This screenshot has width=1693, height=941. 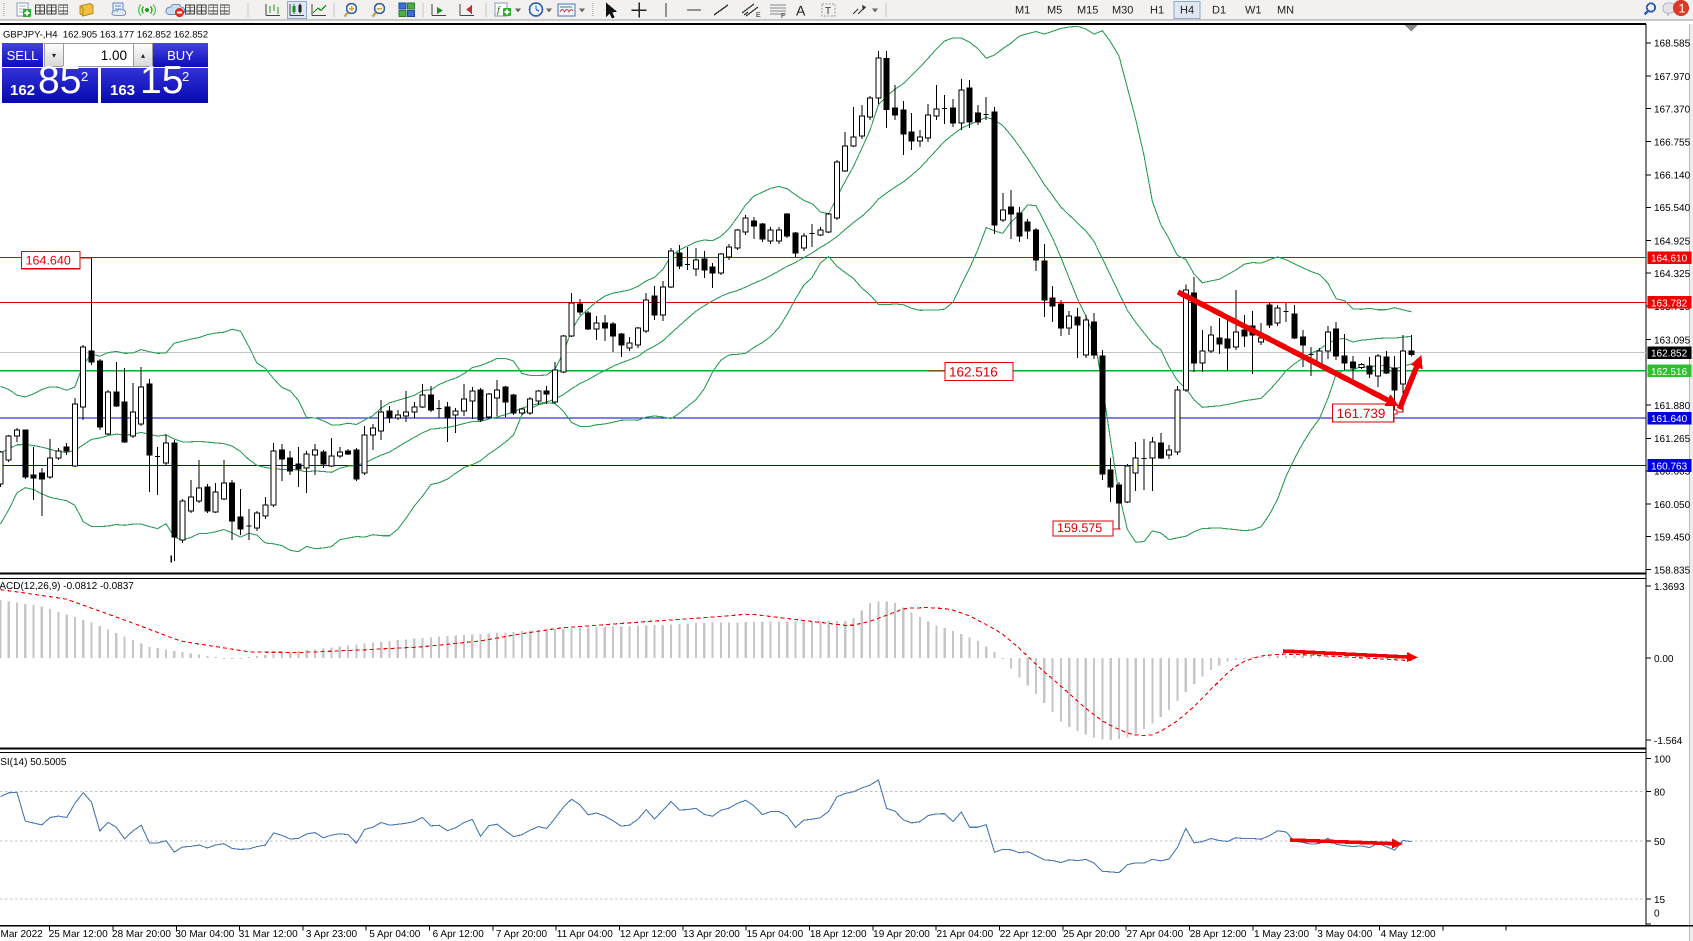 I want to click on svg-text: 163.095, so click(x=1672, y=340).